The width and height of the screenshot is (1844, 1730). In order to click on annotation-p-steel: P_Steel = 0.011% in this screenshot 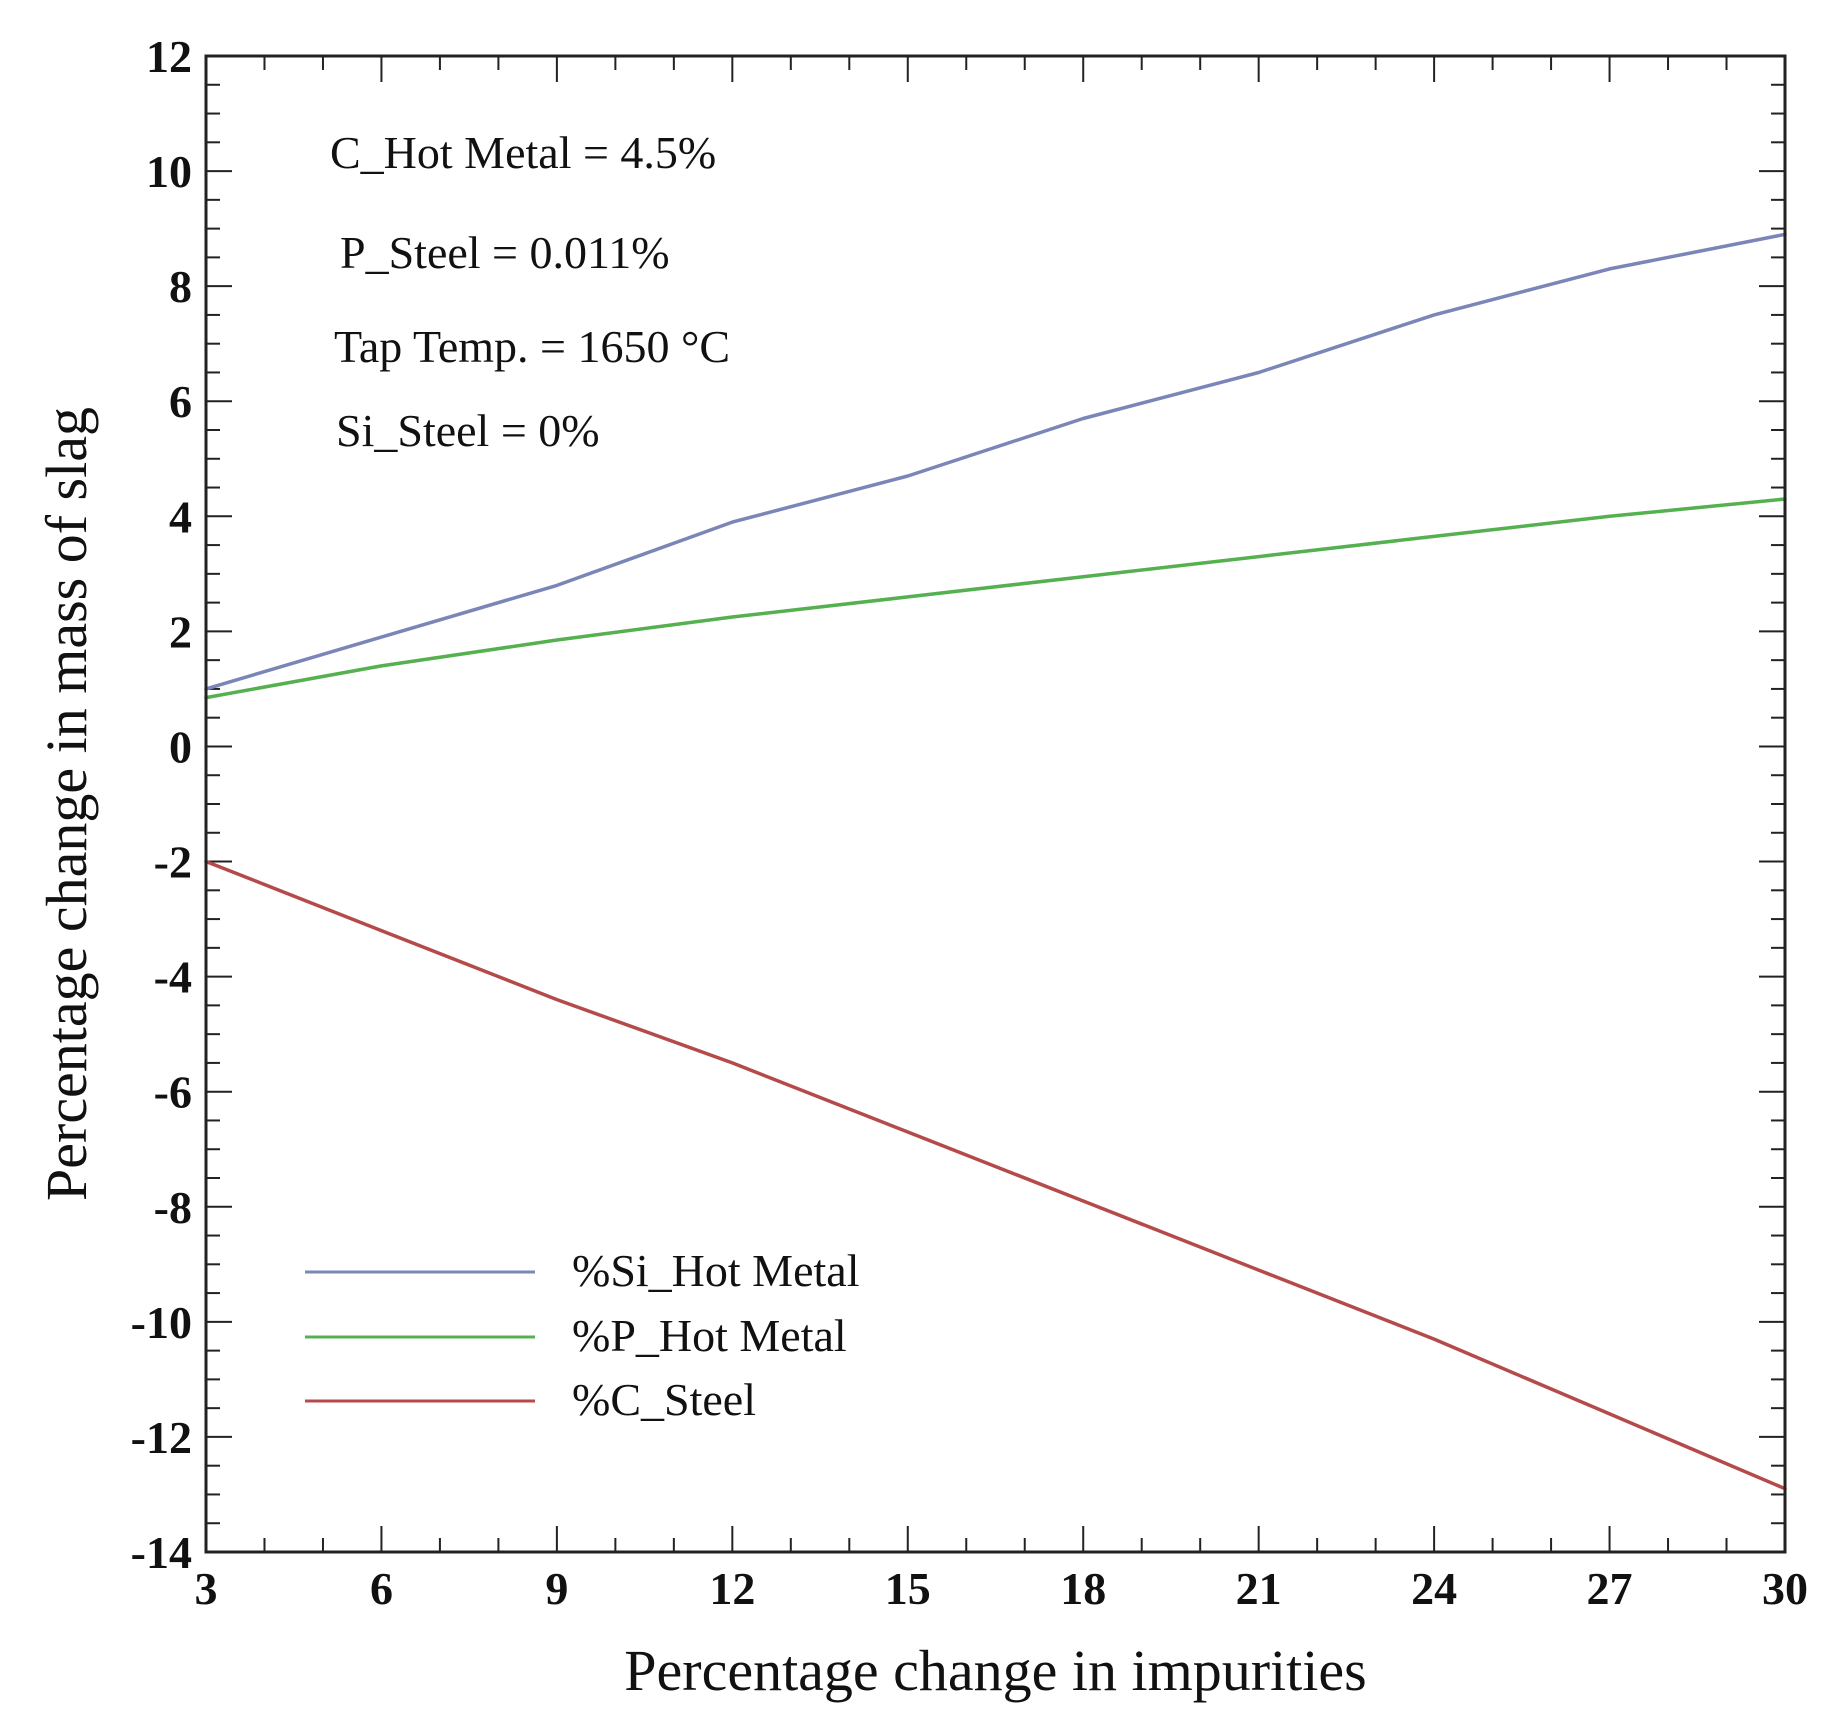, I will do `click(505, 252)`.